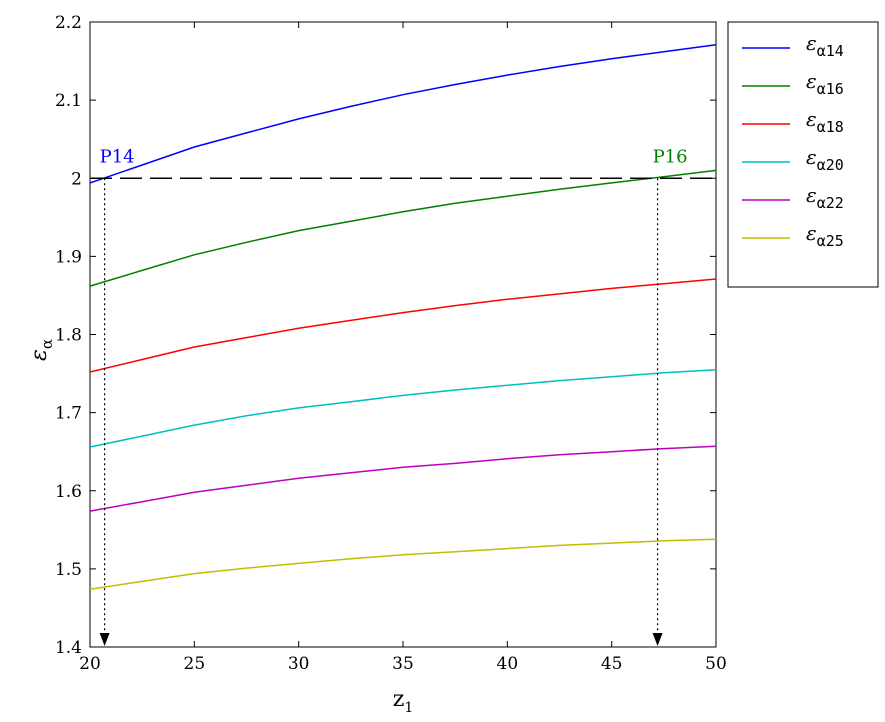 This screenshot has width=885, height=722. Describe the element at coordinates (90, 664) in the screenshot. I see `x-tick-label: 20` at that location.